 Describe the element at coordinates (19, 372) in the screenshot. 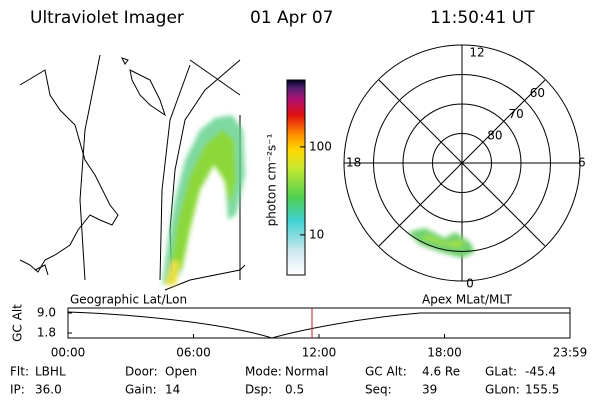

I see `info-label: Flt:` at that location.